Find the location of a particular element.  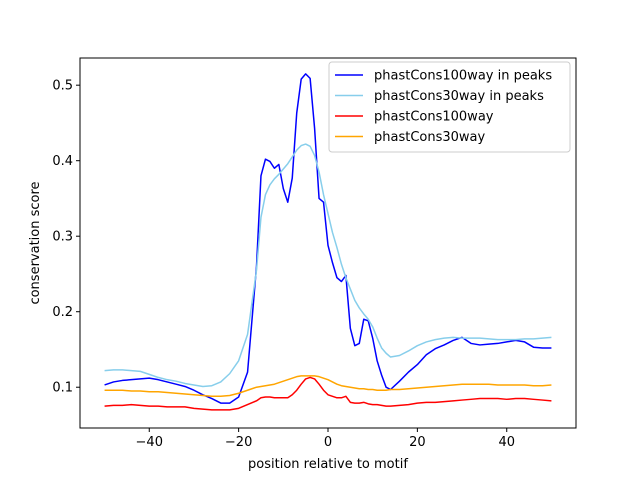

x-tick-label: 20 is located at coordinates (417, 442).